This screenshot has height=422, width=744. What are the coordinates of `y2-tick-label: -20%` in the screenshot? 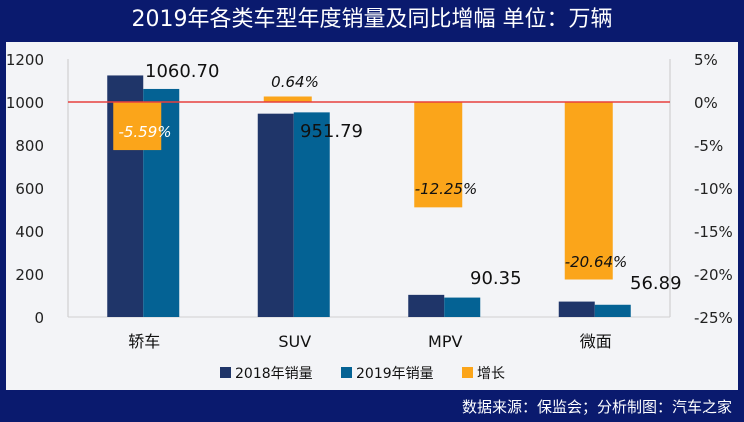 It's located at (713, 275).